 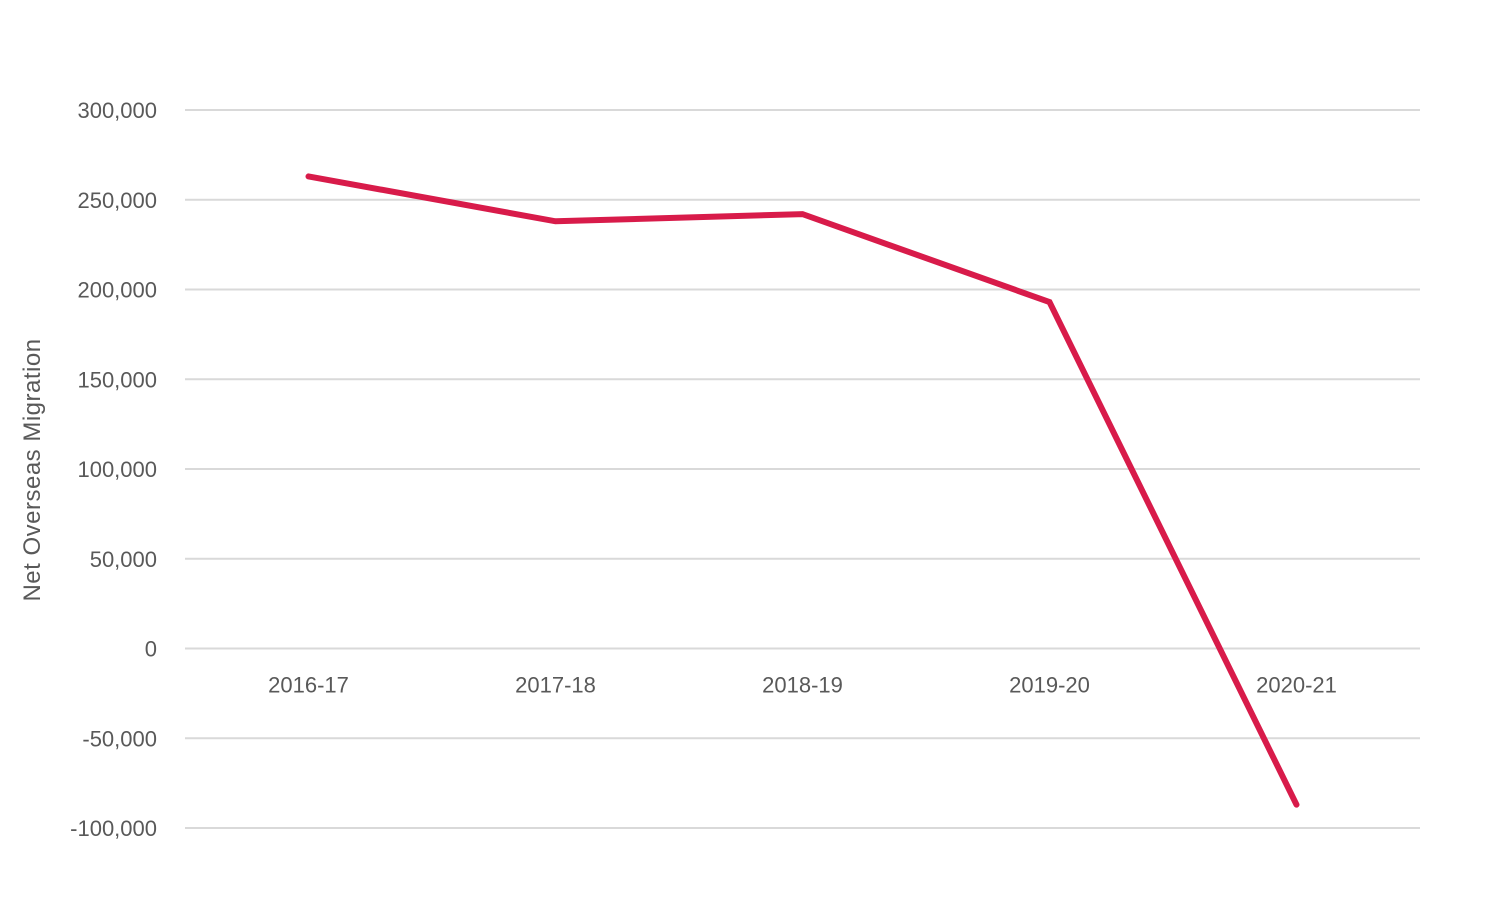 What do you see at coordinates (117, 110) in the screenshot?
I see `y-tick-label: 300,000` at bounding box center [117, 110].